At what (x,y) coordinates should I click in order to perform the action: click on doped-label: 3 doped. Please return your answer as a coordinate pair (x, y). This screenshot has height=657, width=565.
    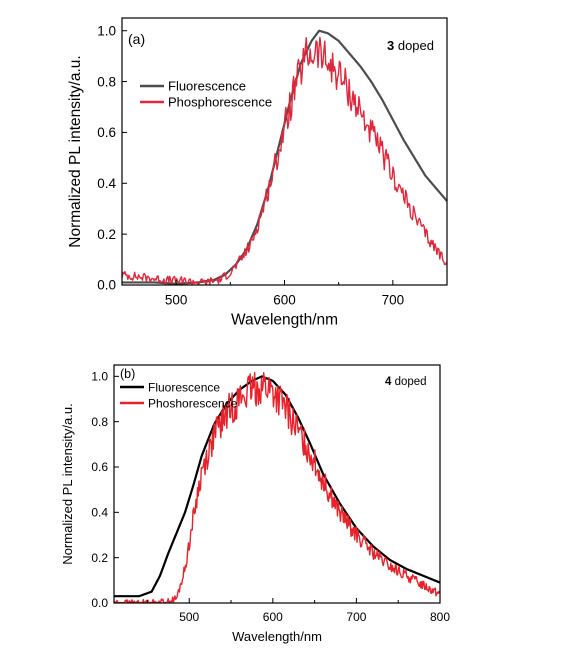
    Looking at the image, I should click on (410, 45).